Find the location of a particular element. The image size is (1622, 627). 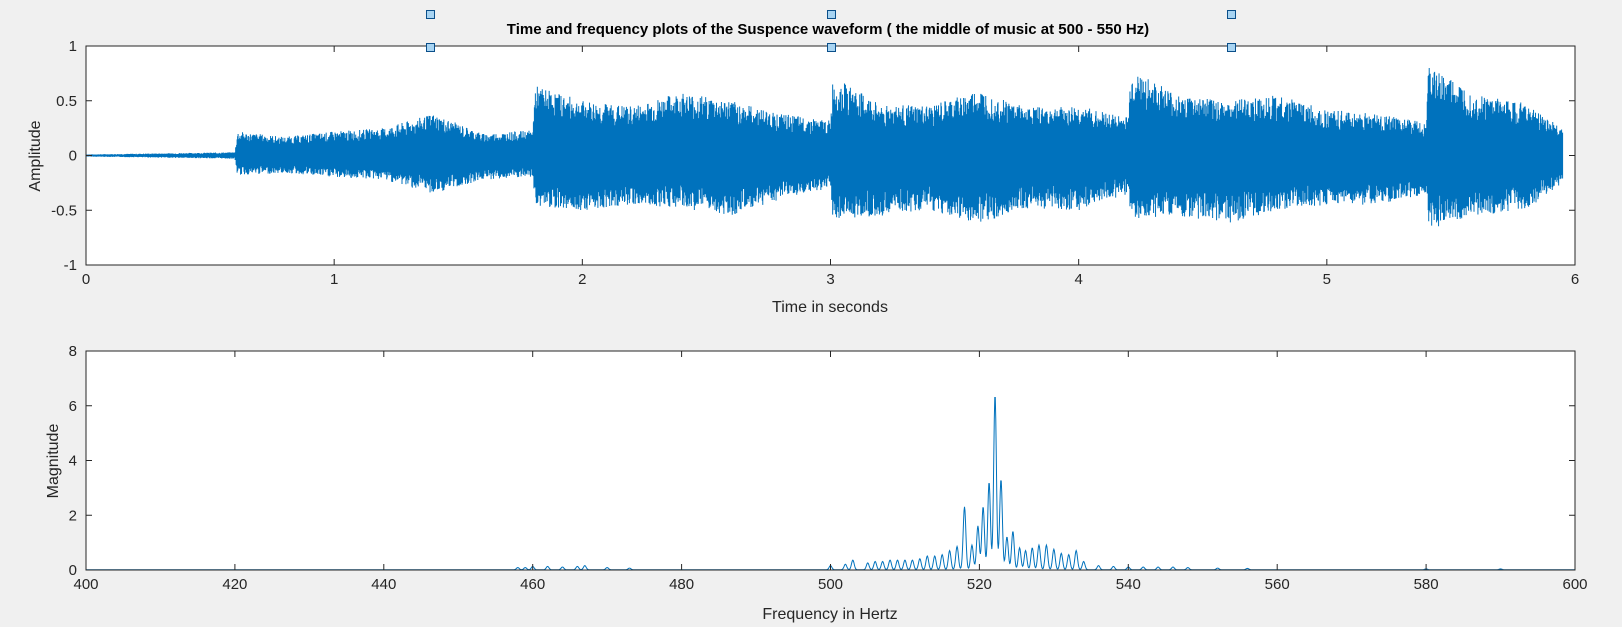

selection-handle-bottom-right is located at coordinates (1231, 47).